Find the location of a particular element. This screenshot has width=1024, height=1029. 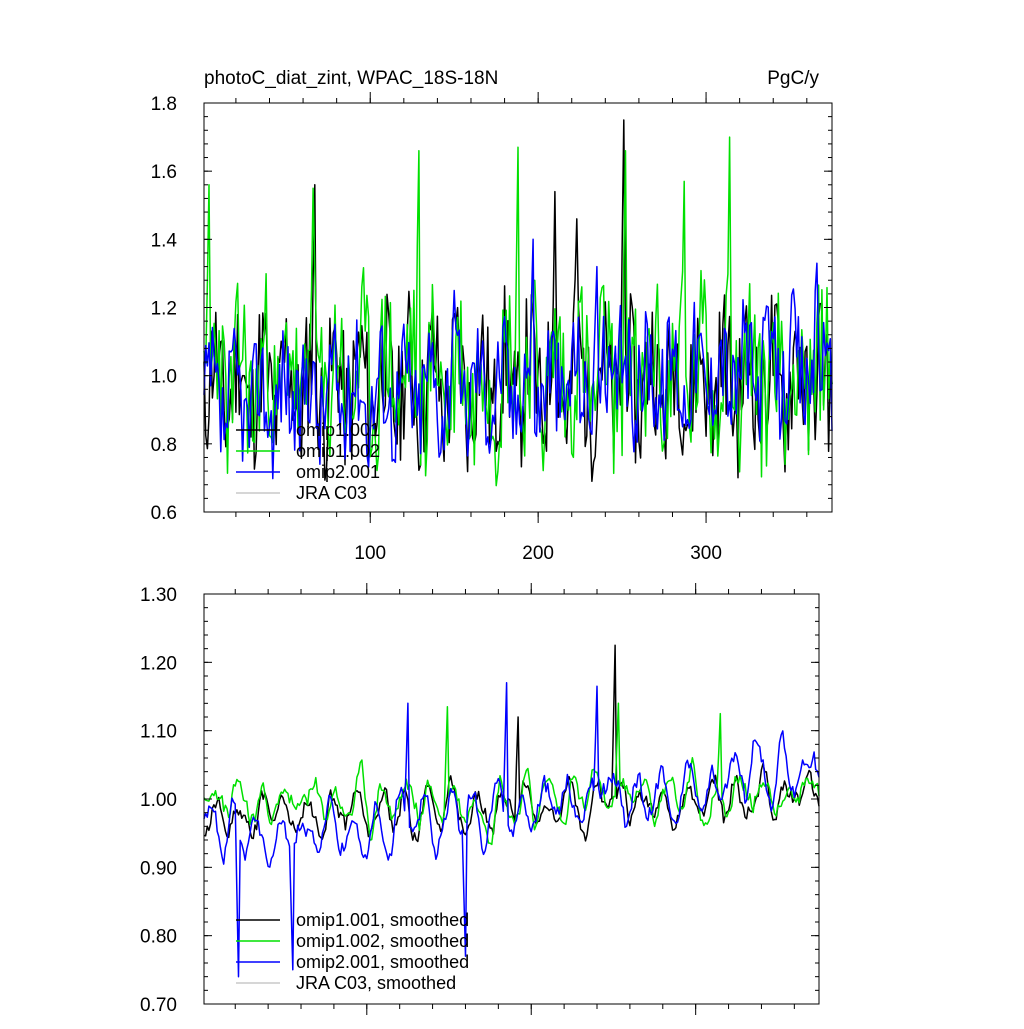

x-tick-label-0-0: 100 is located at coordinates (370, 553).